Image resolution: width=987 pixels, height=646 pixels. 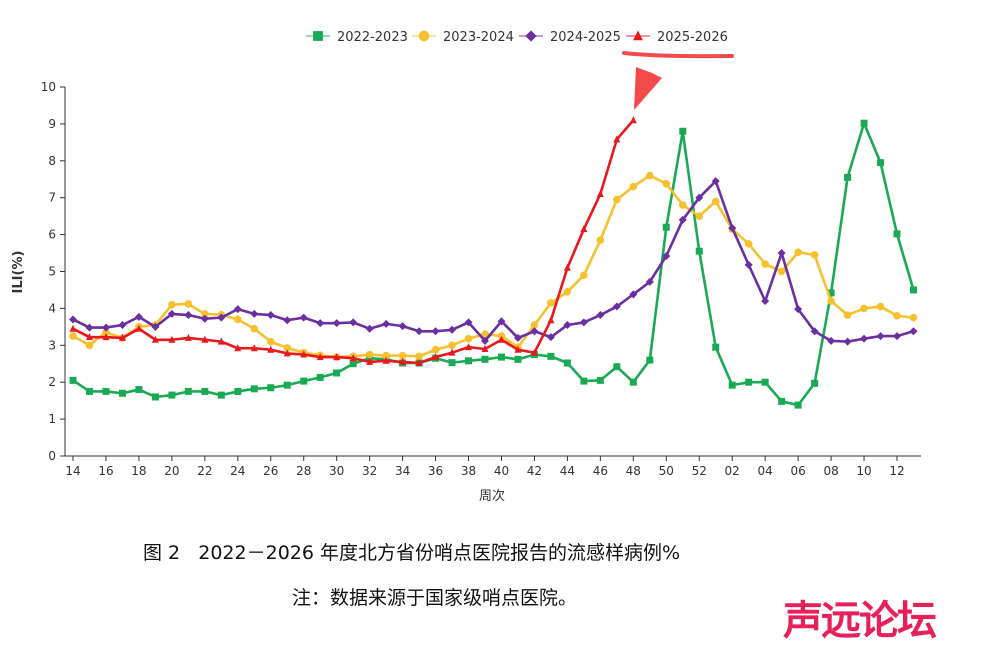 I want to click on x-tick-label: 16, so click(x=105, y=471).